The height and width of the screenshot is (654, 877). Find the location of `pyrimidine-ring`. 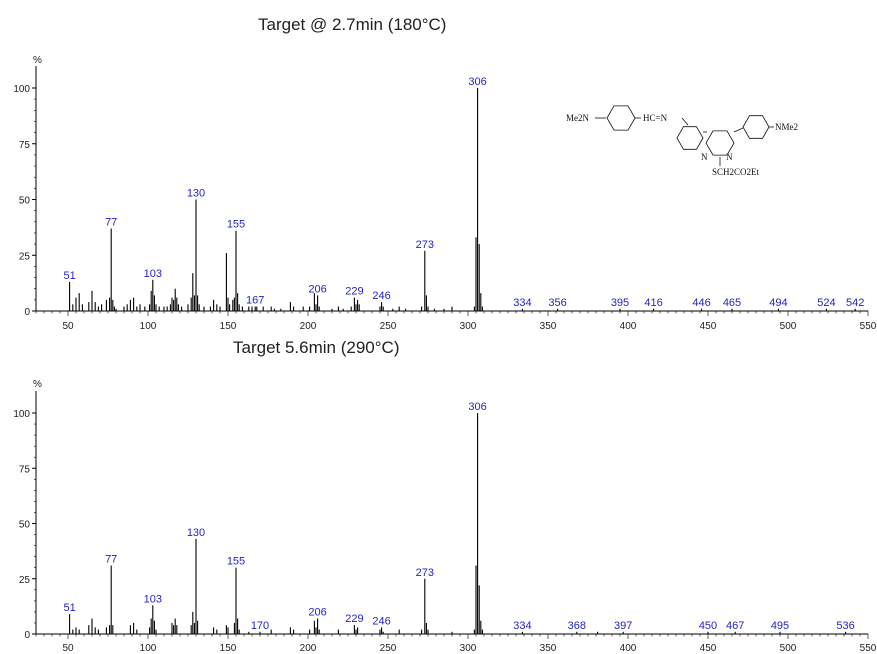

pyrimidine-ring is located at coordinates (720, 143).